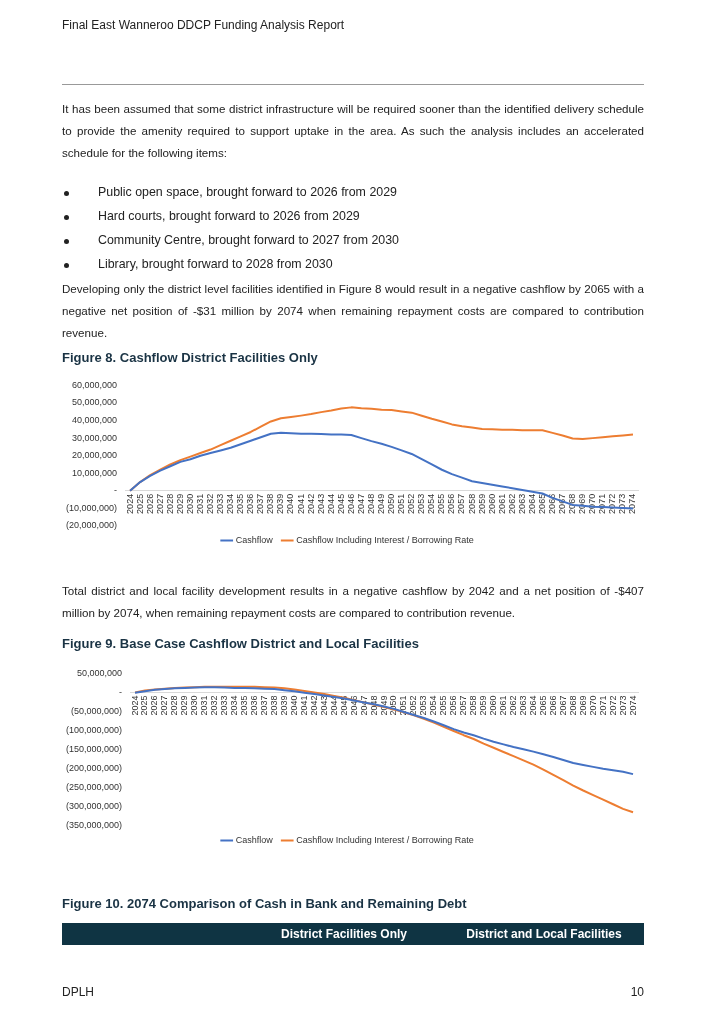 This screenshot has height=1022, width=706. What do you see at coordinates (203, 25) in the screenshot?
I see `text: Final East Wanneroo DDCP Funding Analysis Report` at bounding box center [203, 25].